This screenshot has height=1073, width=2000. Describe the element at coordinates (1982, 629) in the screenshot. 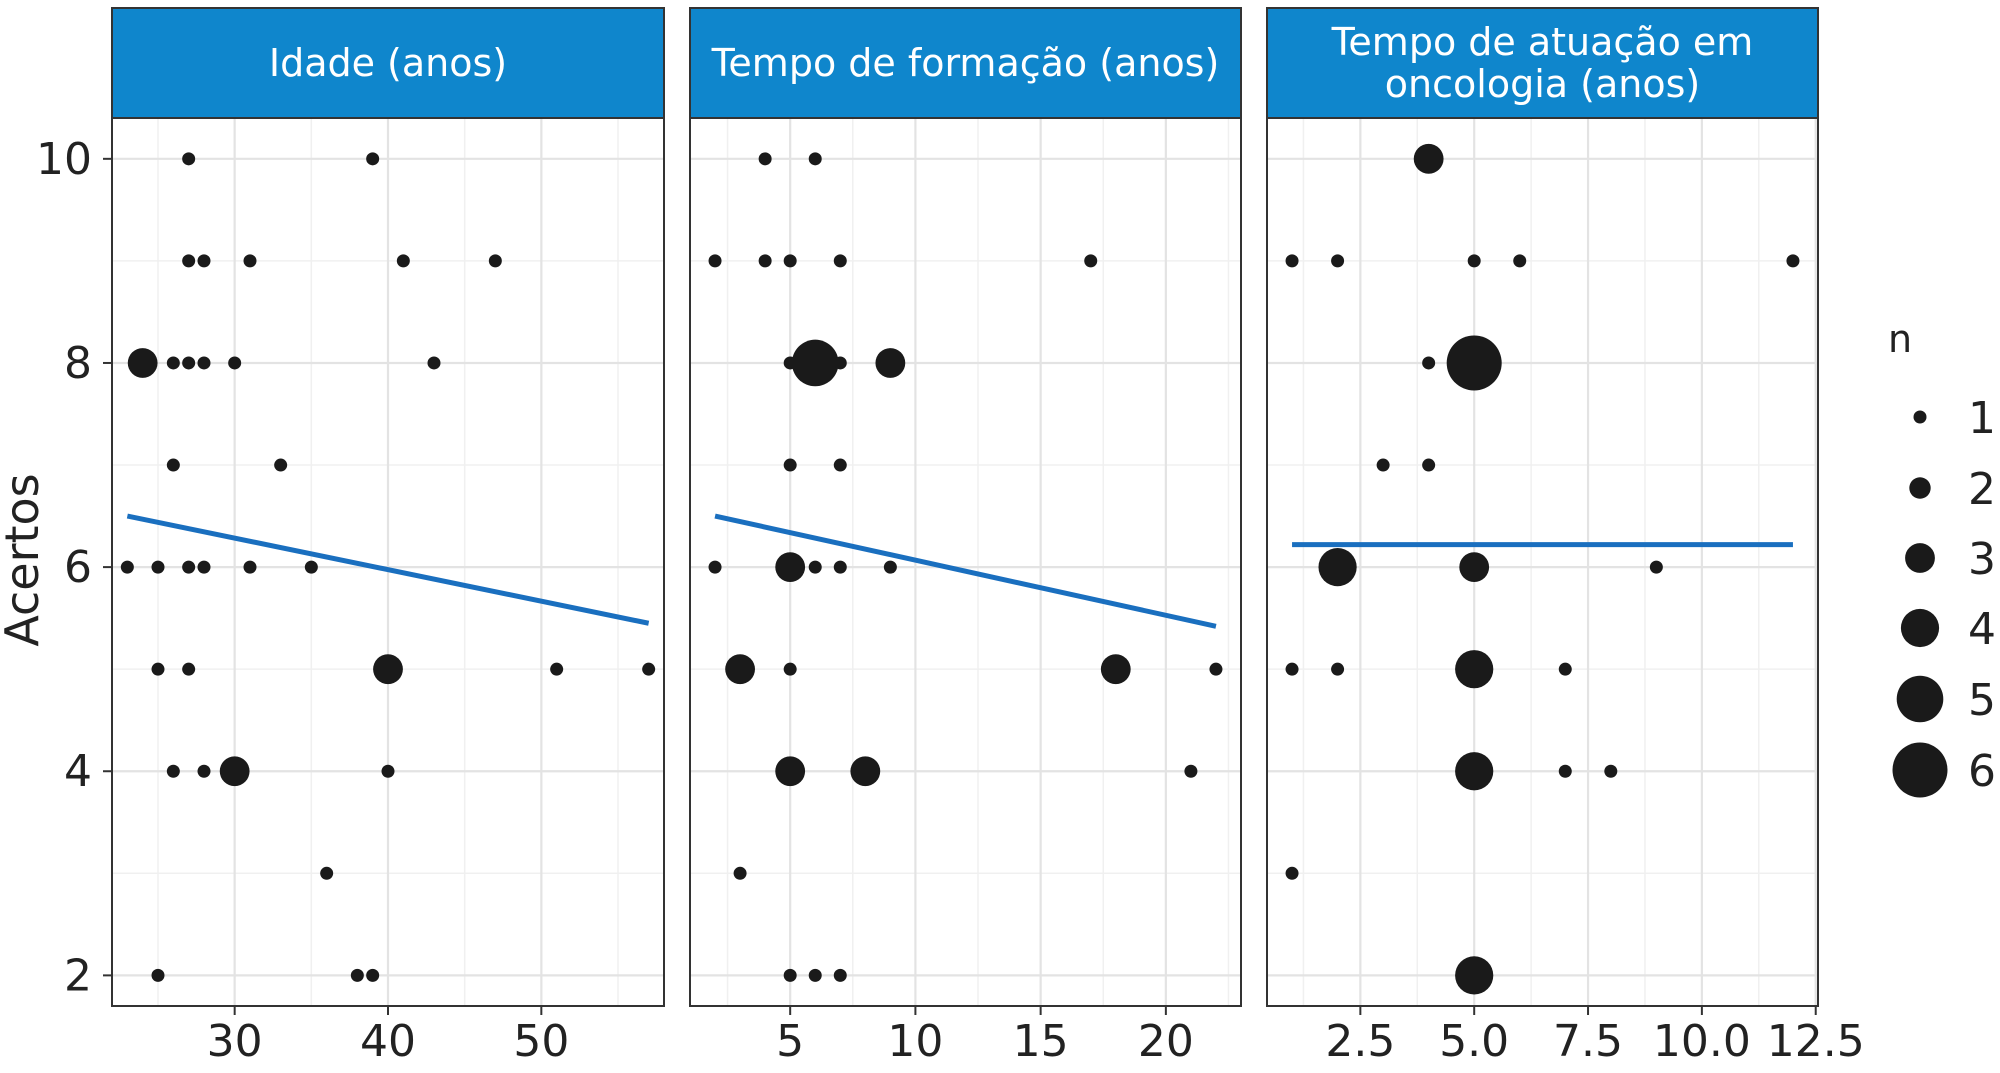

I see `legend-label: 4` at that location.